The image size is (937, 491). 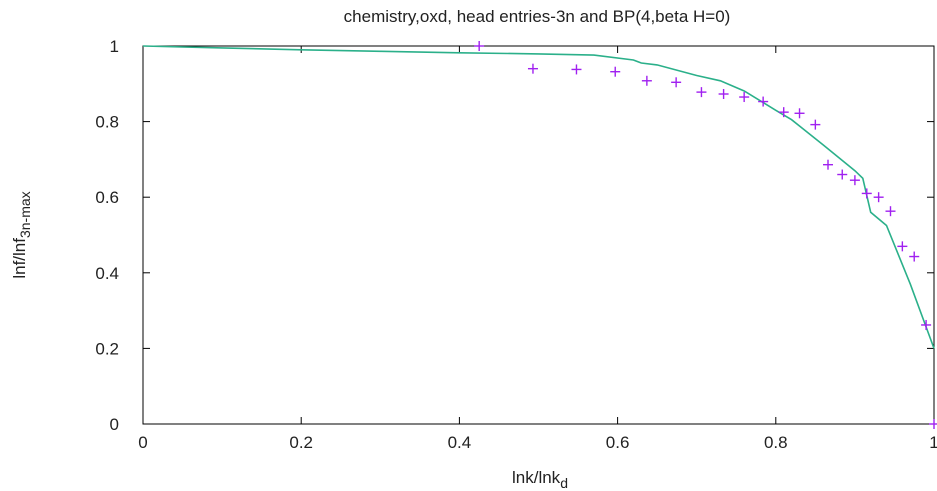 What do you see at coordinates (107, 273) in the screenshot?
I see `y-tick-label: 0.4` at bounding box center [107, 273].